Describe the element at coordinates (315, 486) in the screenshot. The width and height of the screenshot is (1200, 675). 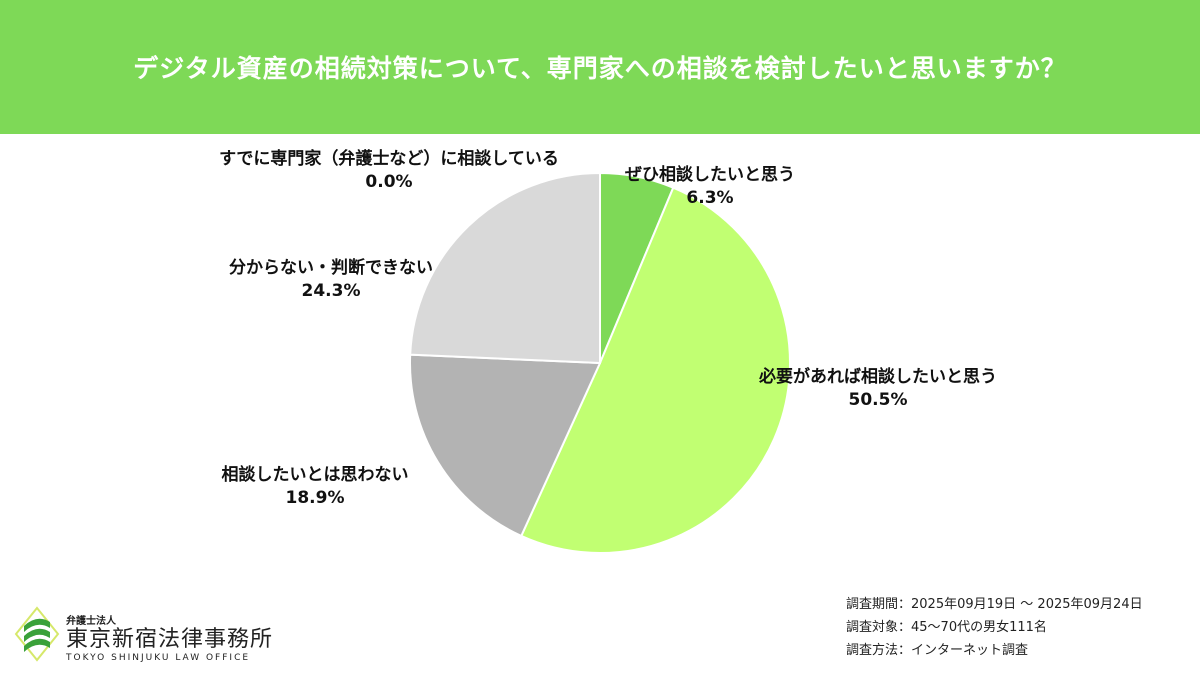
I see `slice-label-2: 相談したいとは思わない 18.9%` at that location.